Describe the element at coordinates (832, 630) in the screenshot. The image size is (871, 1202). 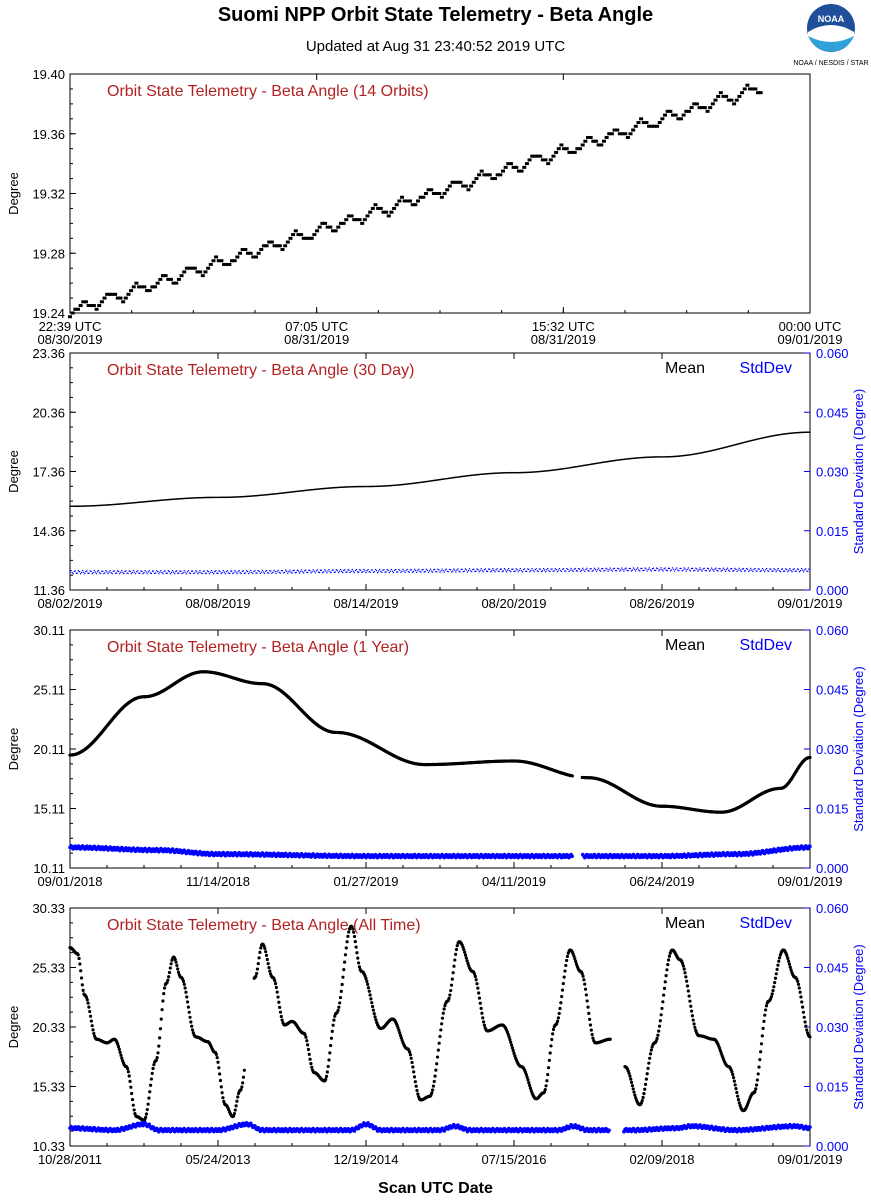
I see `y2-tick-label: 0.060` at that location.